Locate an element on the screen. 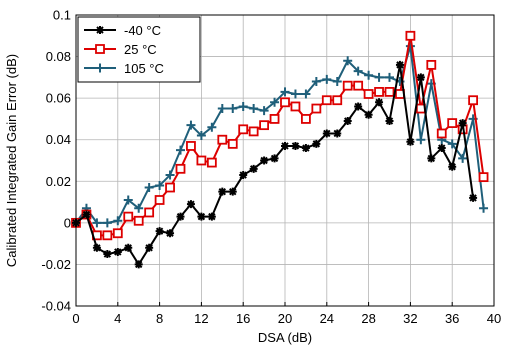 Image resolution: width=513 pixels, height=347 pixels. legend-entry: 105 °C is located at coordinates (124, 68).